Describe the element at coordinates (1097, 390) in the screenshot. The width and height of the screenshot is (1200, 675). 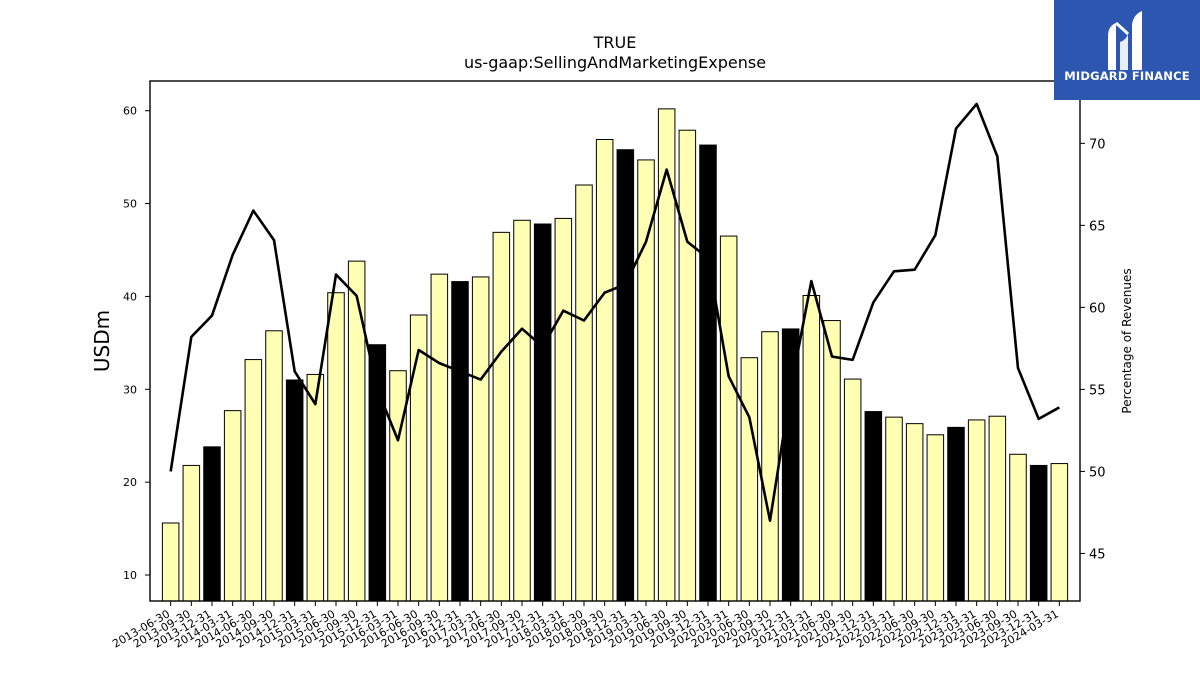
I see `y2-tick-label: 55` at that location.